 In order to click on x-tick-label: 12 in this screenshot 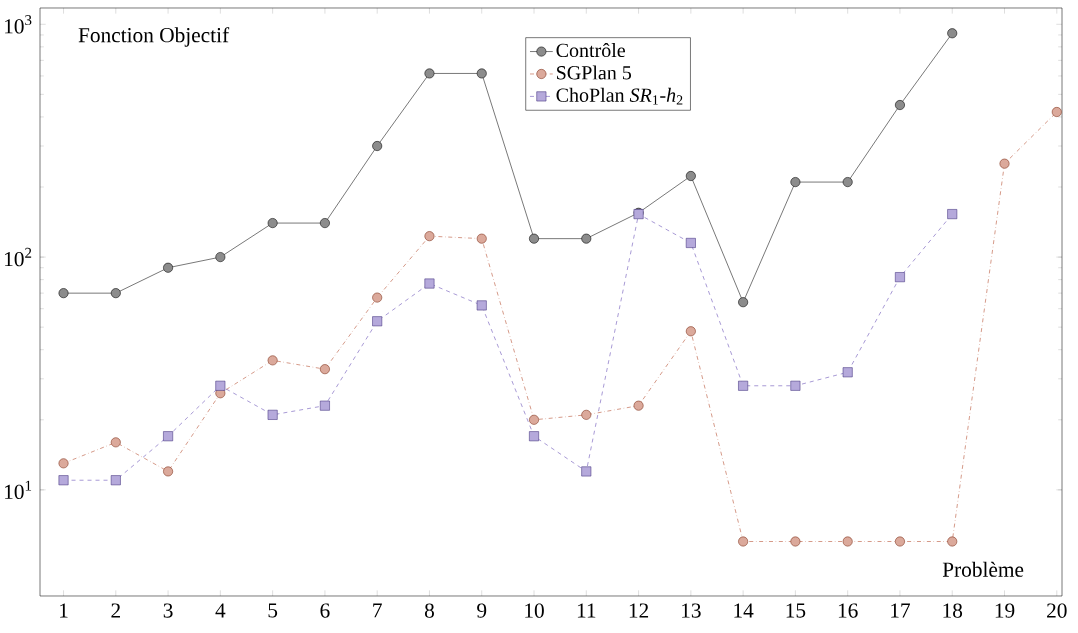, I will do `click(639, 610)`.